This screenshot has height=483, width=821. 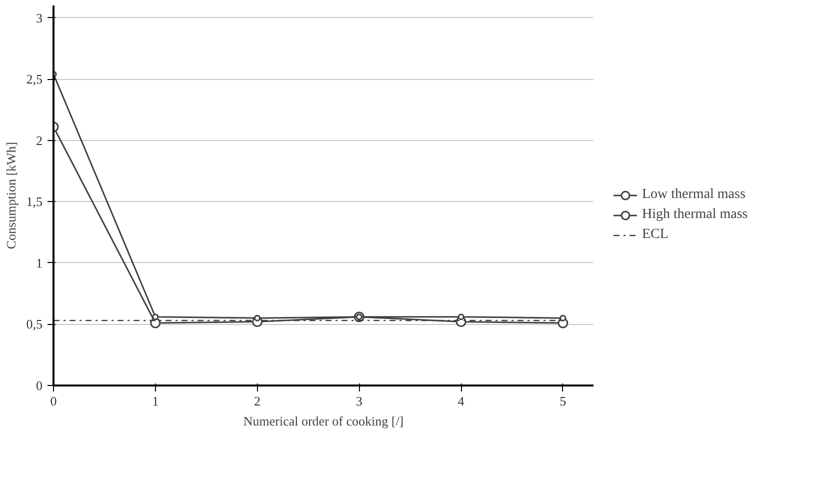 What do you see at coordinates (695, 214) in the screenshot?
I see `legend-label: High thermal mass` at bounding box center [695, 214].